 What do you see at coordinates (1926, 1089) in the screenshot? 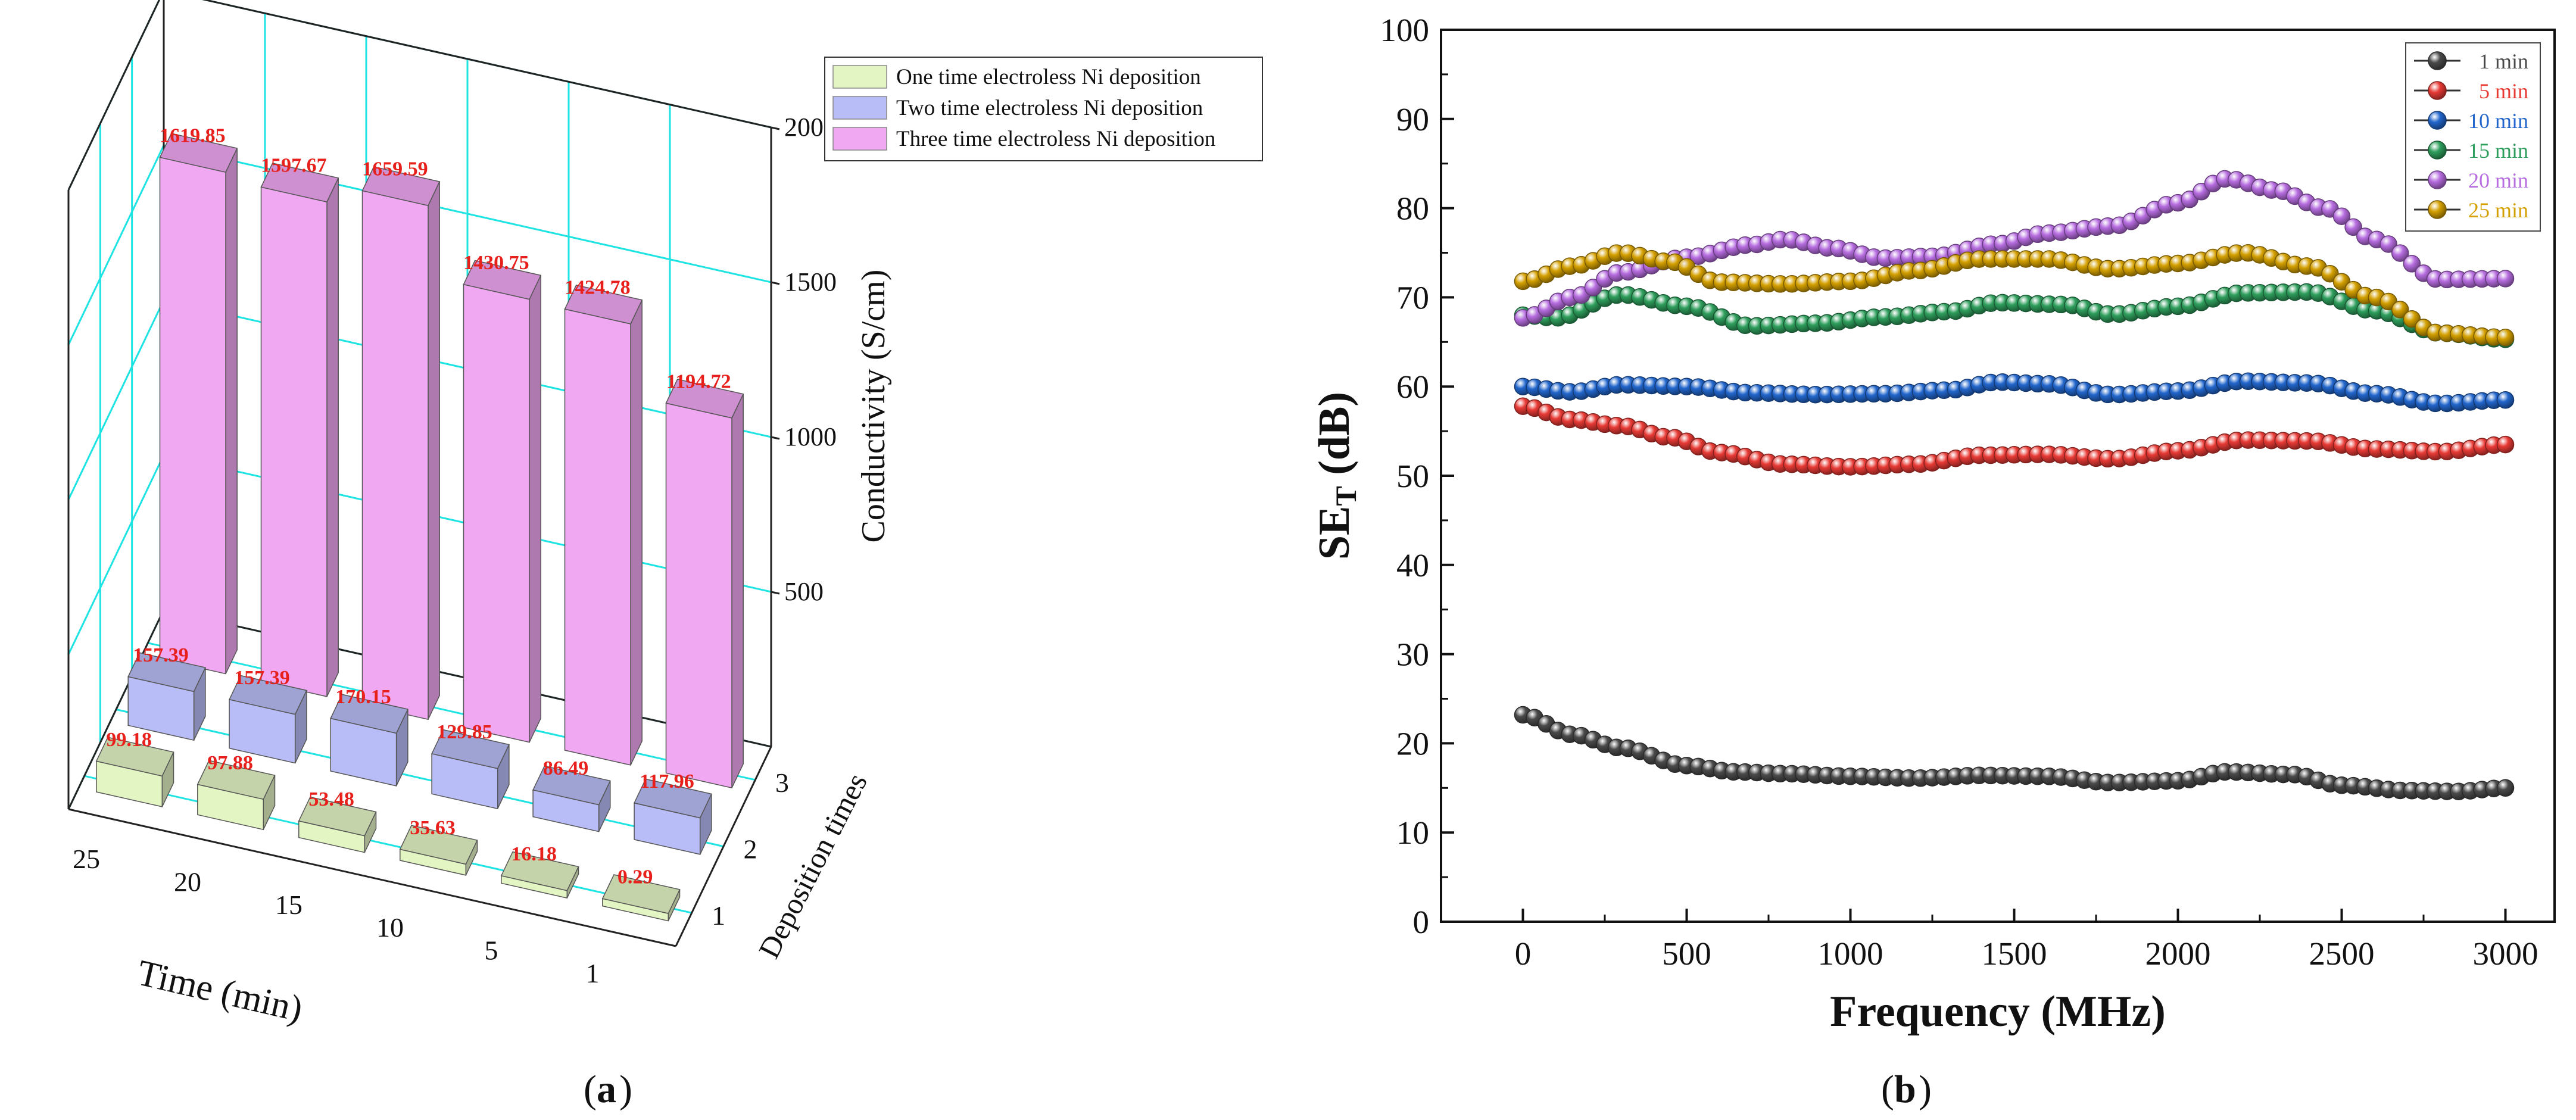
I see `panel-label-close-paren: )` at bounding box center [1926, 1089].